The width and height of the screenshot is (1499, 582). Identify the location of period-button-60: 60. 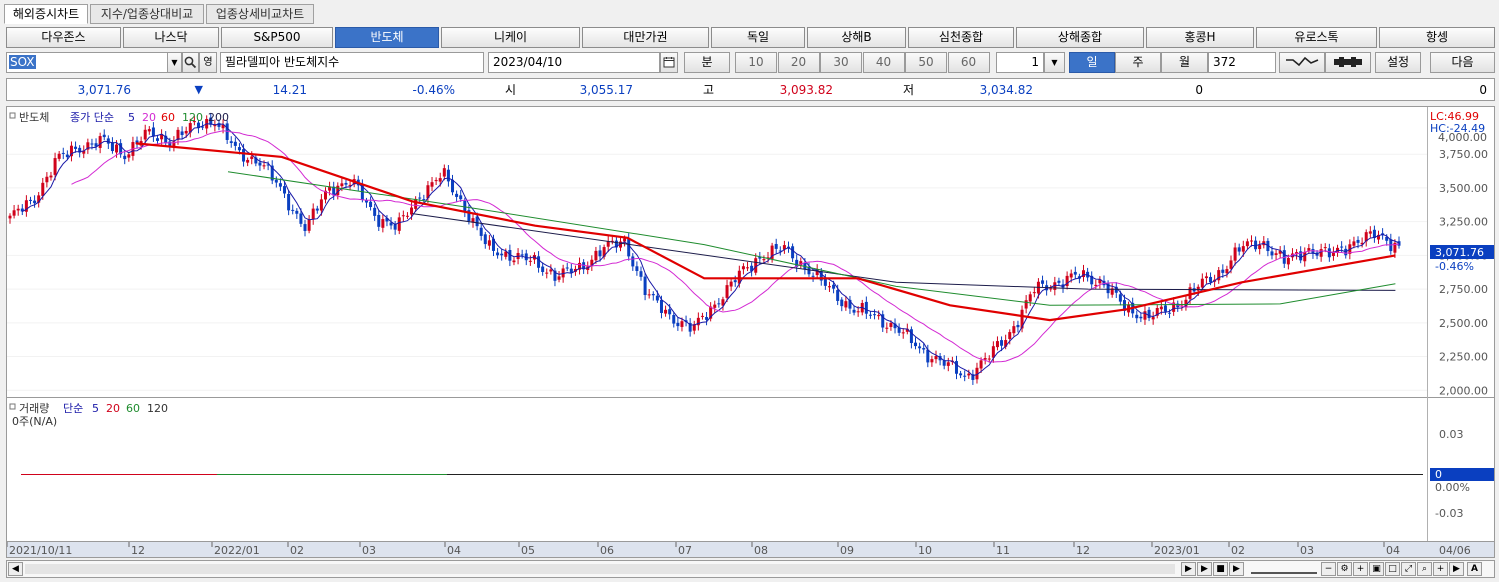
(968, 62).